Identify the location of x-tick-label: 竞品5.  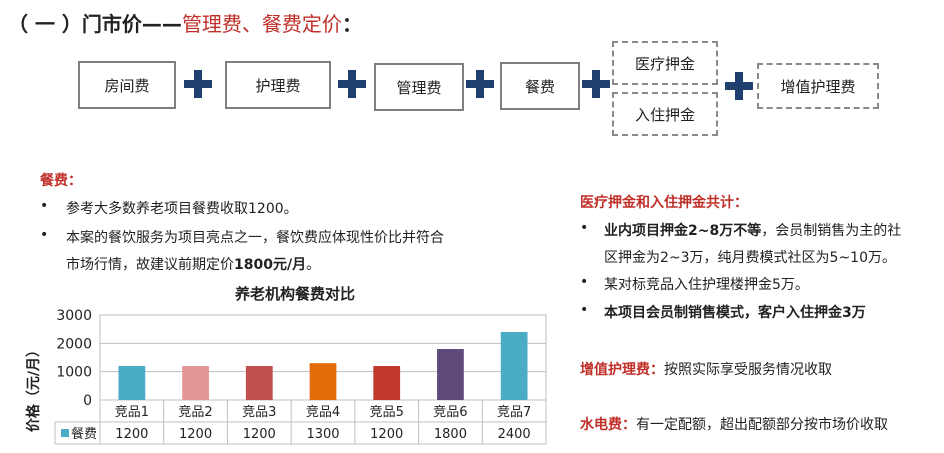
(387, 412).